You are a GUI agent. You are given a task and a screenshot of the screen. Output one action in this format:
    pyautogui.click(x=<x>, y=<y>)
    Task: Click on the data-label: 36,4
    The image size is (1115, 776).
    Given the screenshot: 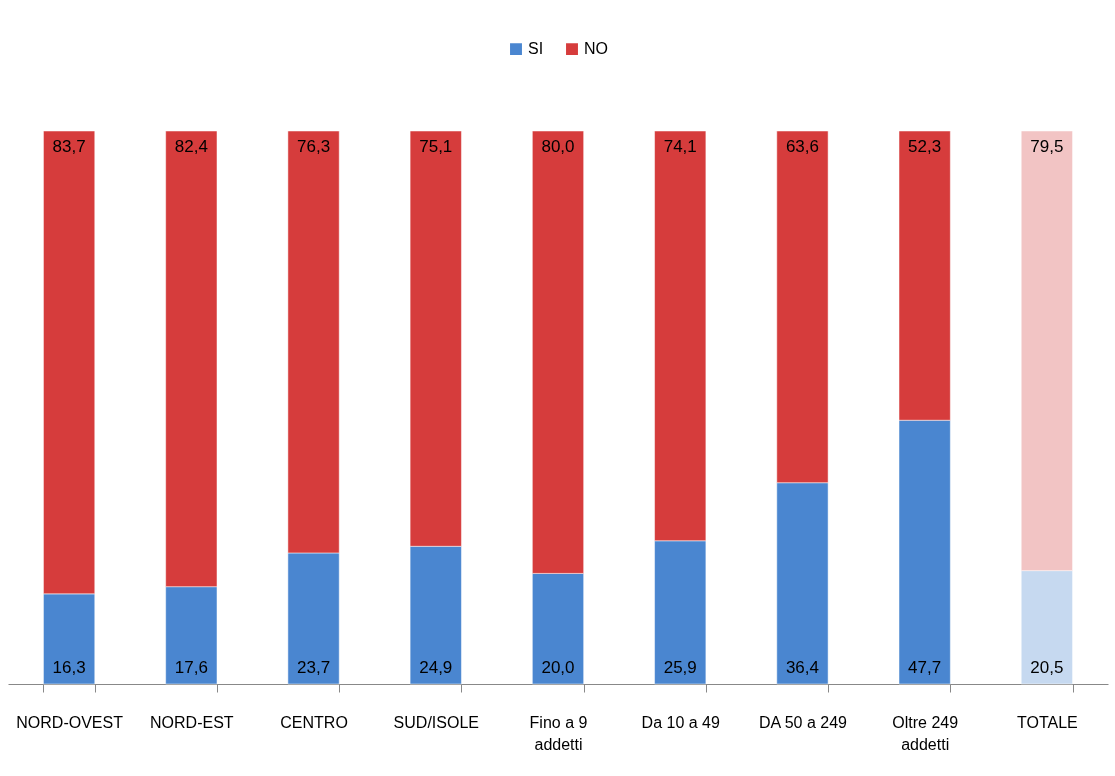 What is the action you would take?
    pyautogui.click(x=802, y=667)
    